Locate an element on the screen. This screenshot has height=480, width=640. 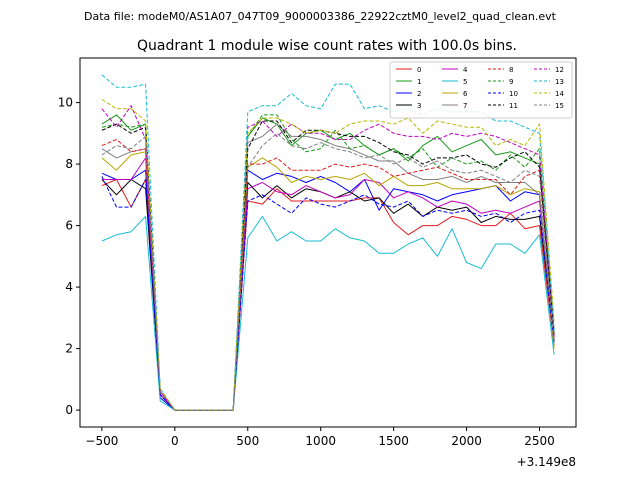
y-tick-label: 6 is located at coordinates (69, 226).